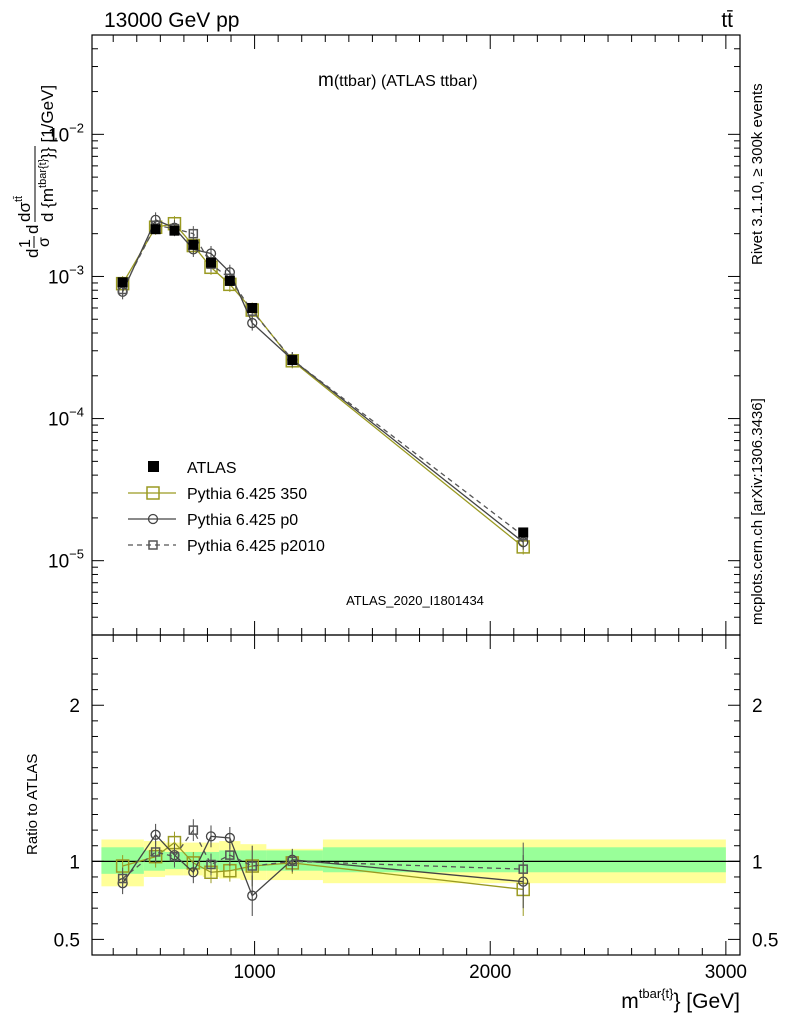 The height and width of the screenshot is (1024, 786). What do you see at coordinates (726, 972) in the screenshot?
I see `x-tick-label: 3000` at bounding box center [726, 972].